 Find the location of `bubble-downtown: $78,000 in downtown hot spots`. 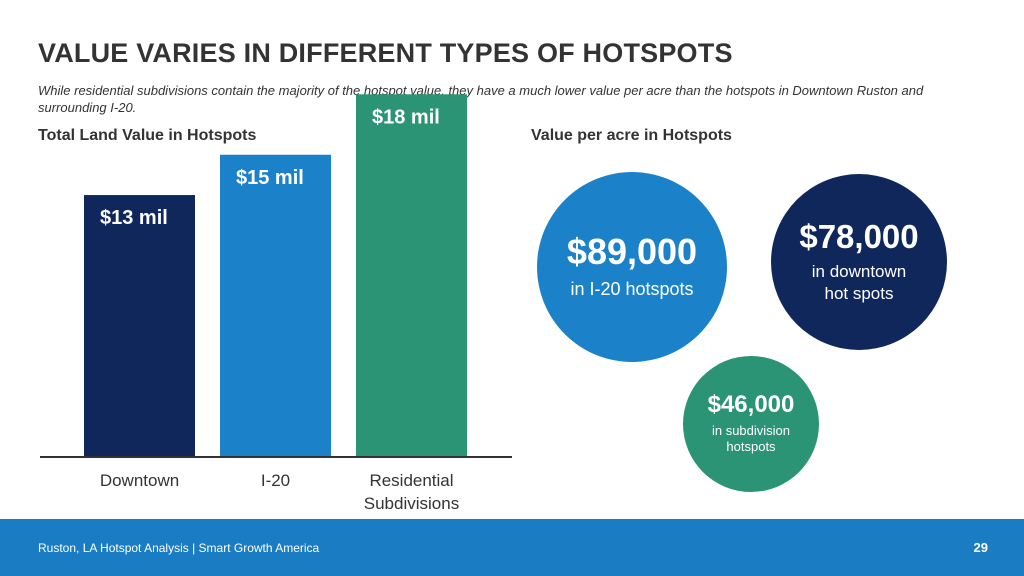

bubble-downtown: $78,000 in downtown hot spots is located at coordinates (859, 262).